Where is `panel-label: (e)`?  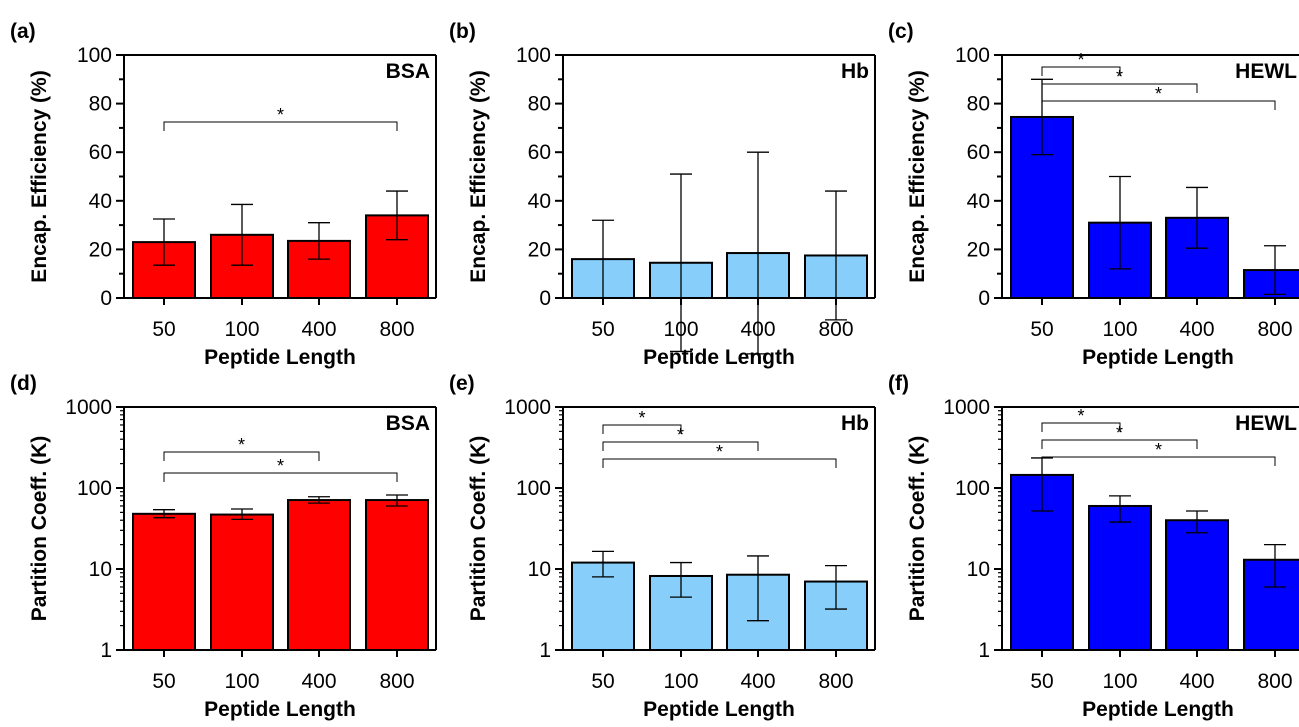 panel-label: (e) is located at coordinates (462, 383).